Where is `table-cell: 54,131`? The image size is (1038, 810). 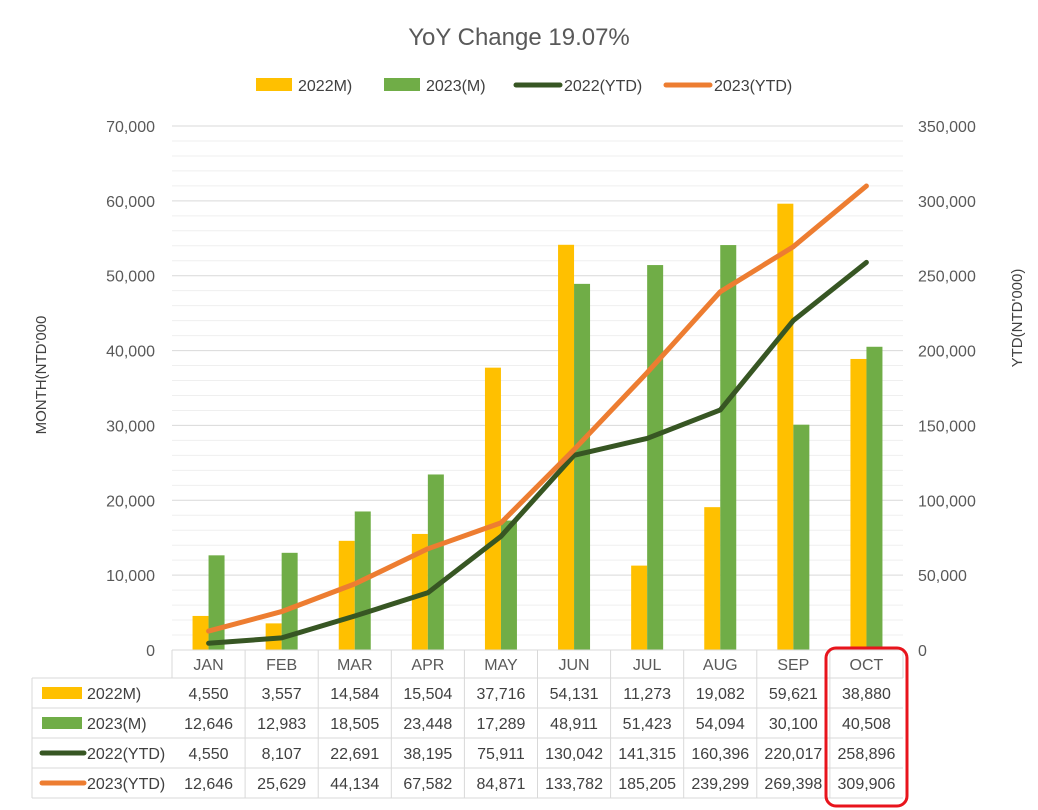
table-cell: 54,131 is located at coordinates (574, 694).